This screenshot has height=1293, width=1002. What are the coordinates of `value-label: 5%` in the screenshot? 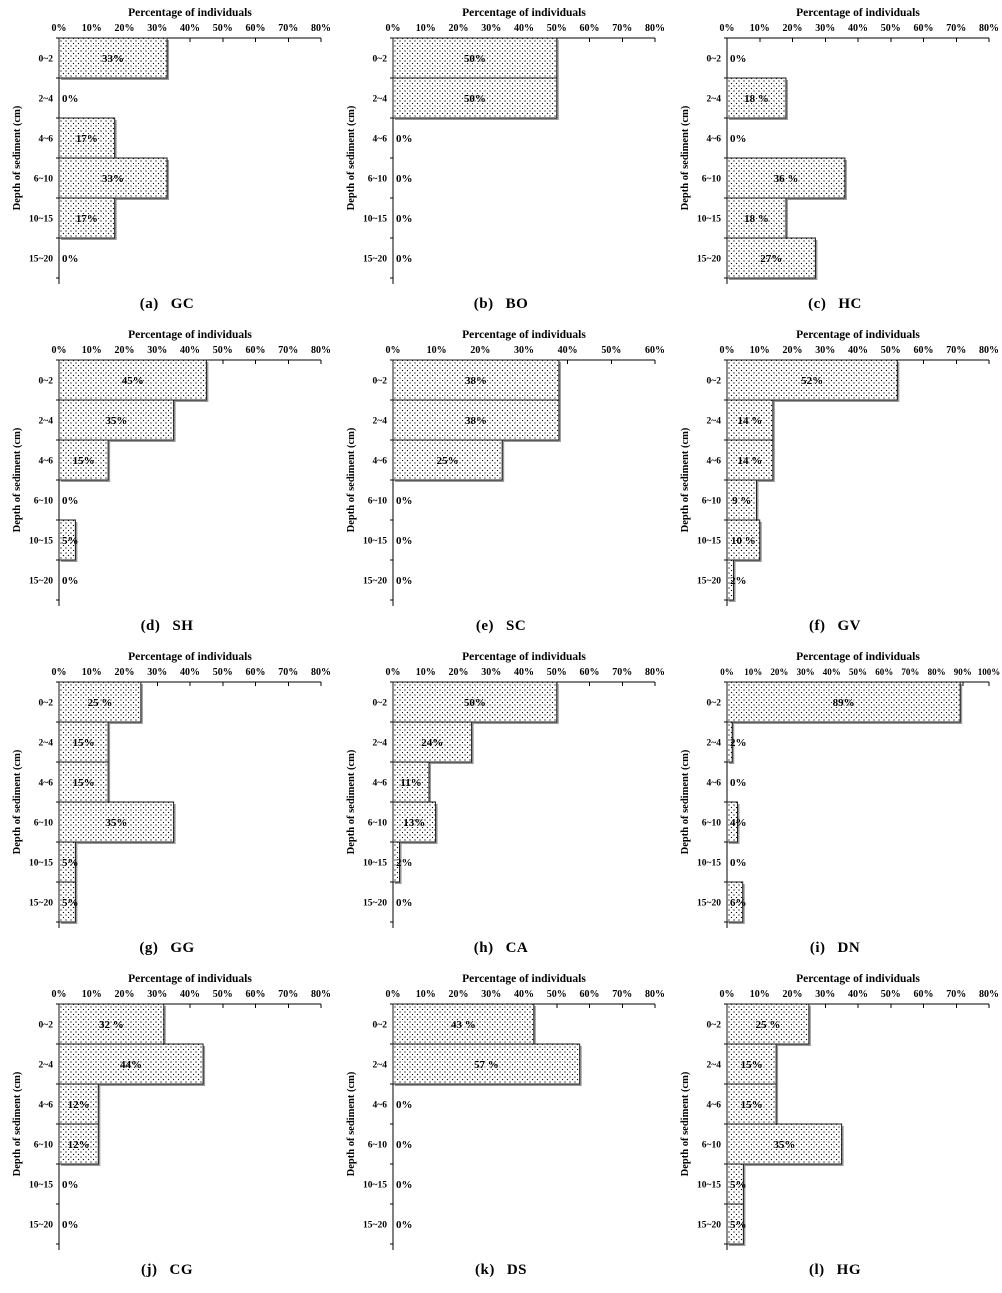 It's located at (738, 1225).